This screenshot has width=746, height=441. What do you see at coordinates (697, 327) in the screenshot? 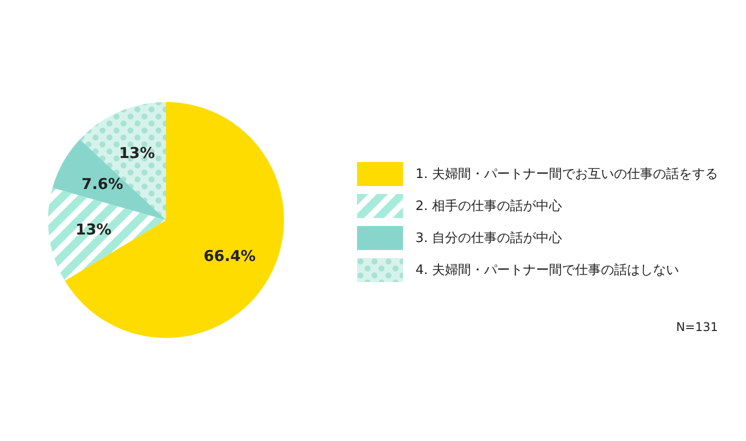
I see `text: N=131` at bounding box center [697, 327].